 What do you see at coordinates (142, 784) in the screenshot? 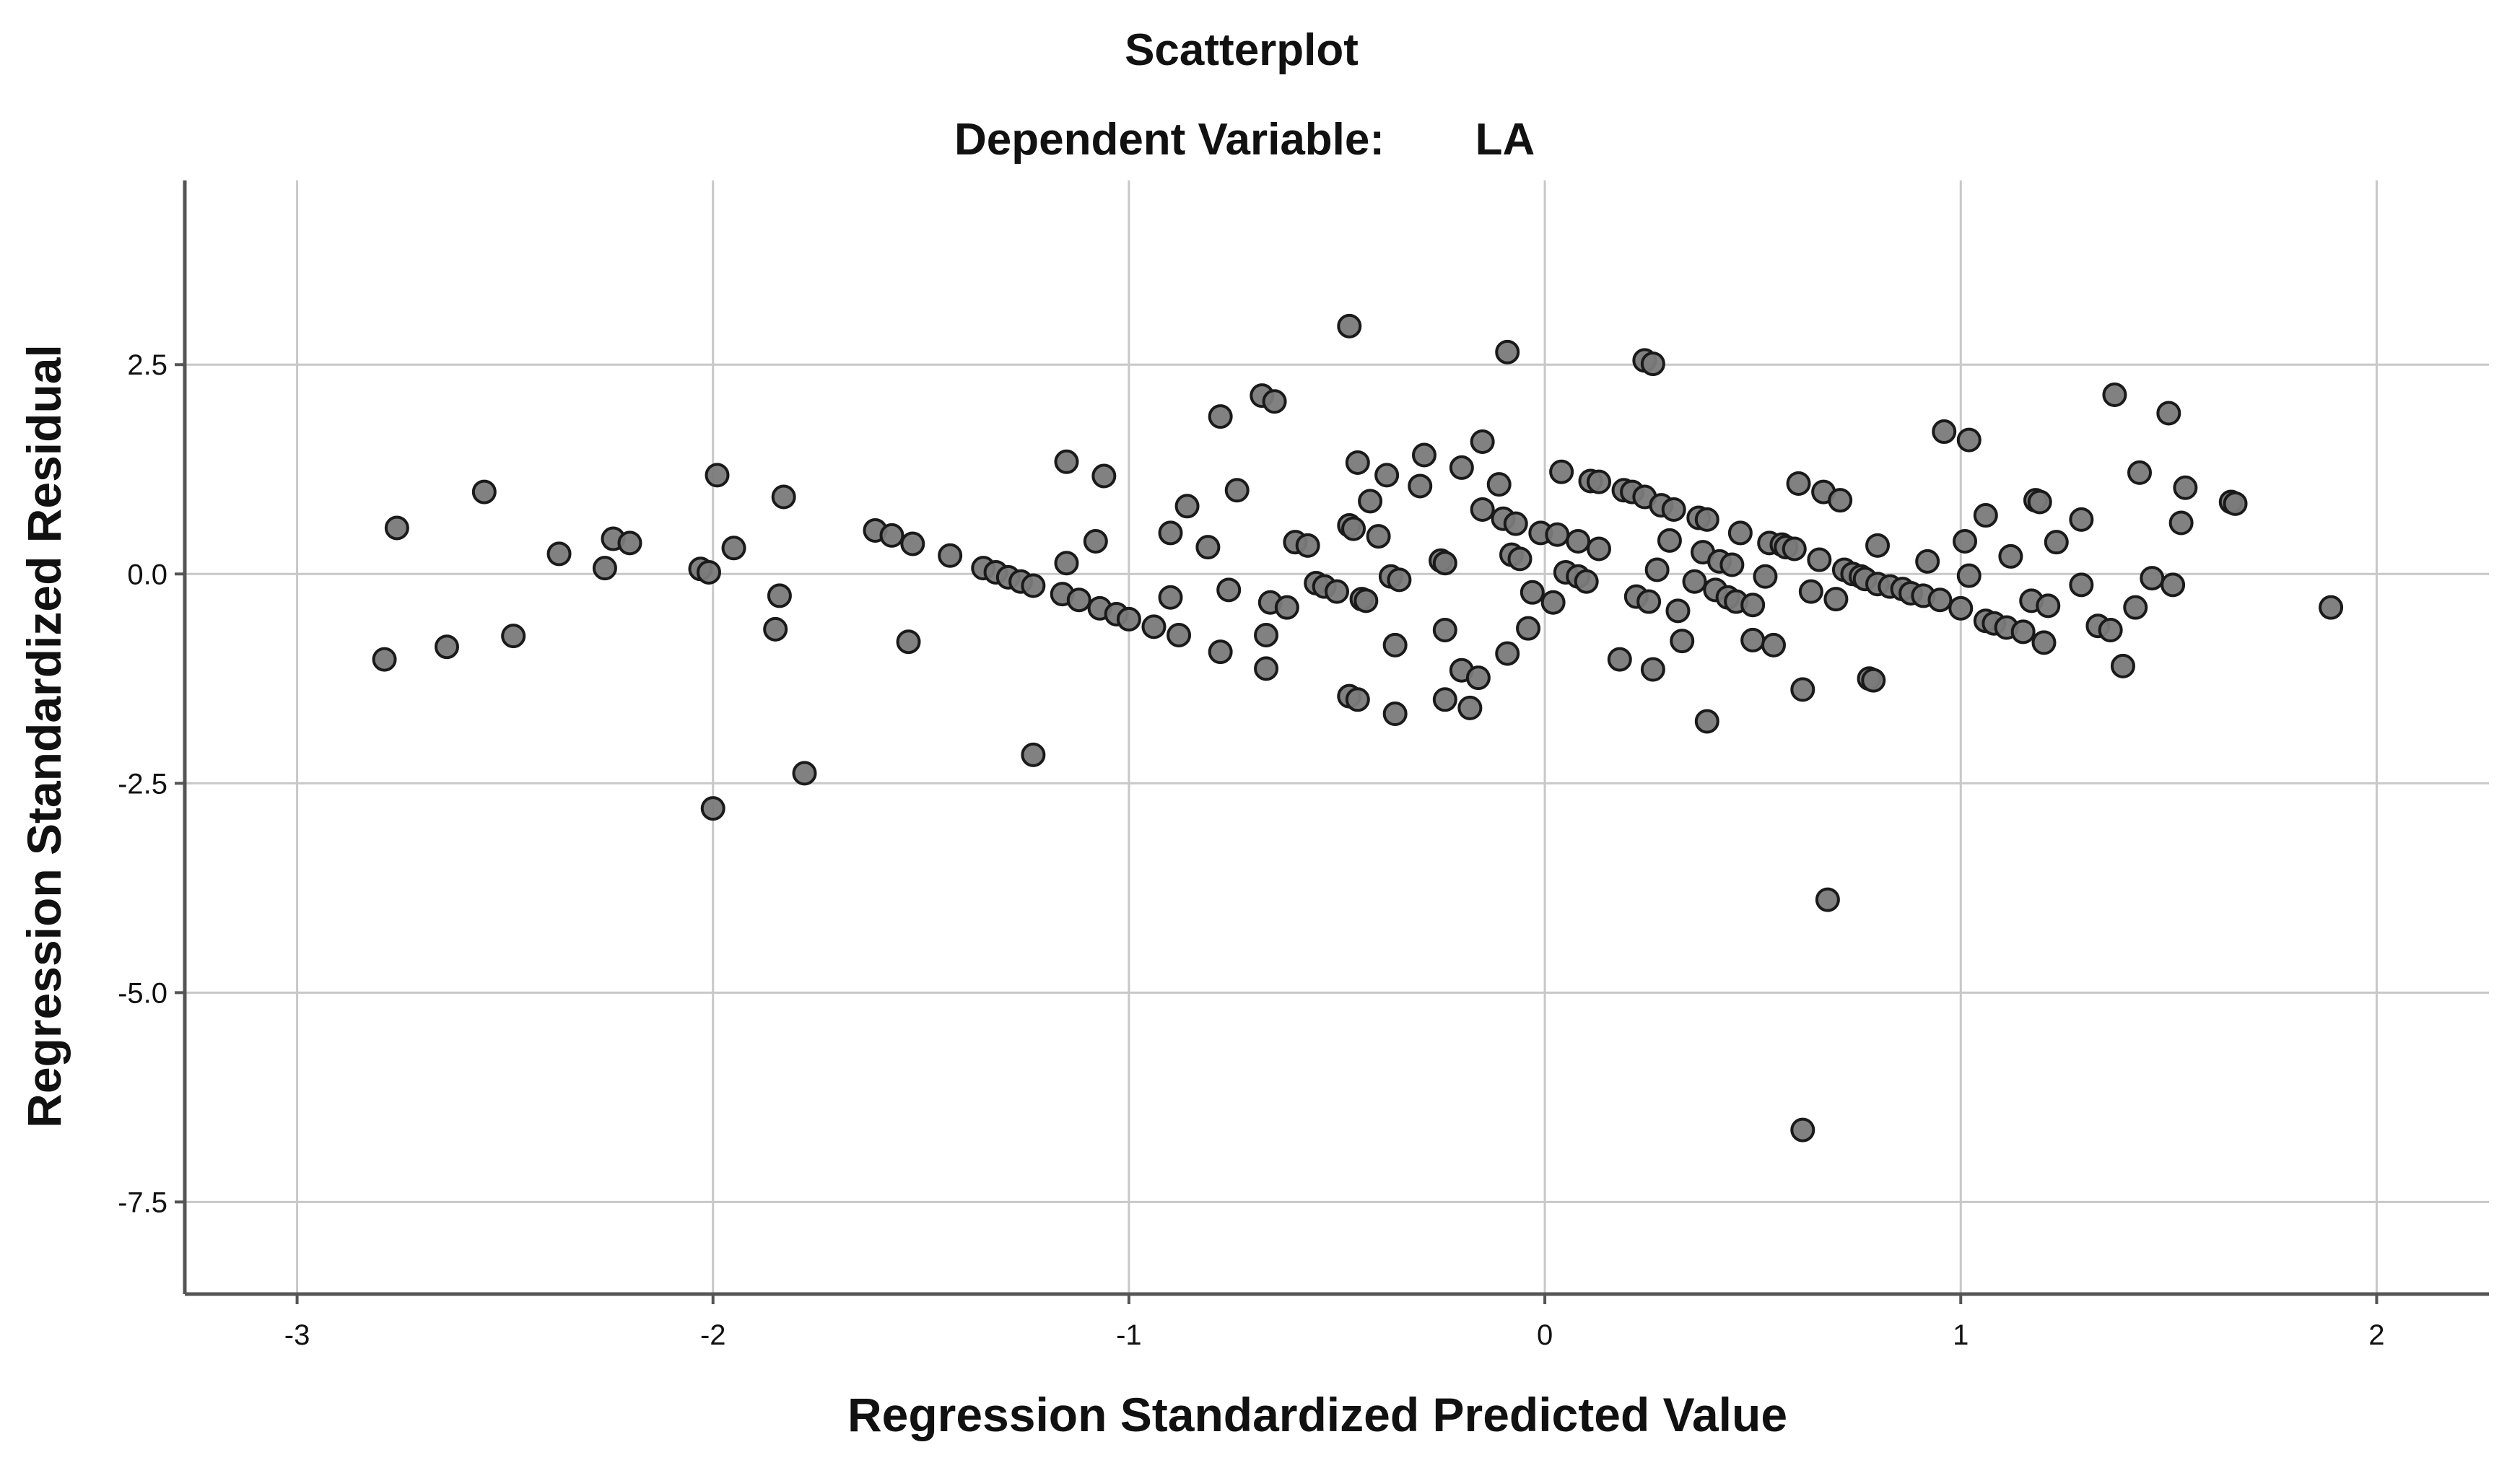
I see `y-tick-label: -2.5` at bounding box center [142, 784].